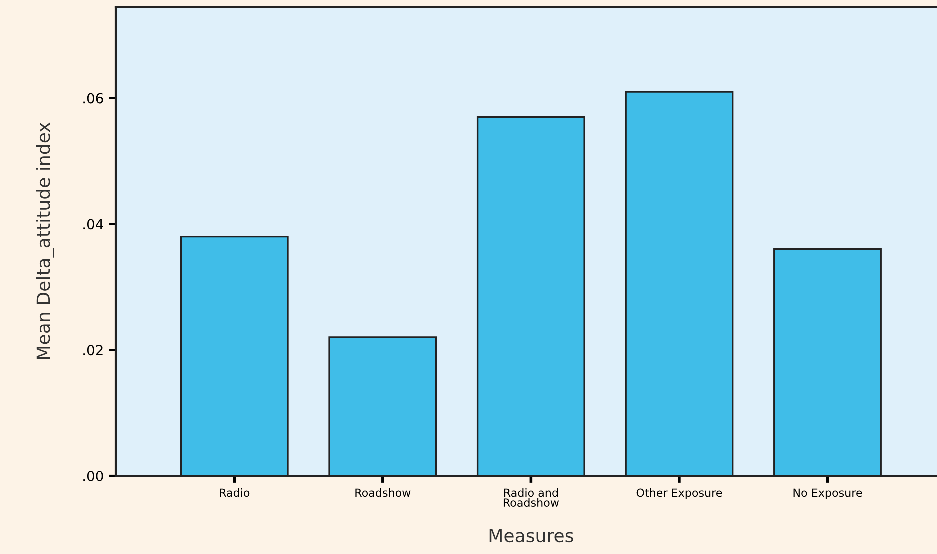 The image size is (937, 554). I want to click on x-tick-label: Other Exposure, so click(679, 494).